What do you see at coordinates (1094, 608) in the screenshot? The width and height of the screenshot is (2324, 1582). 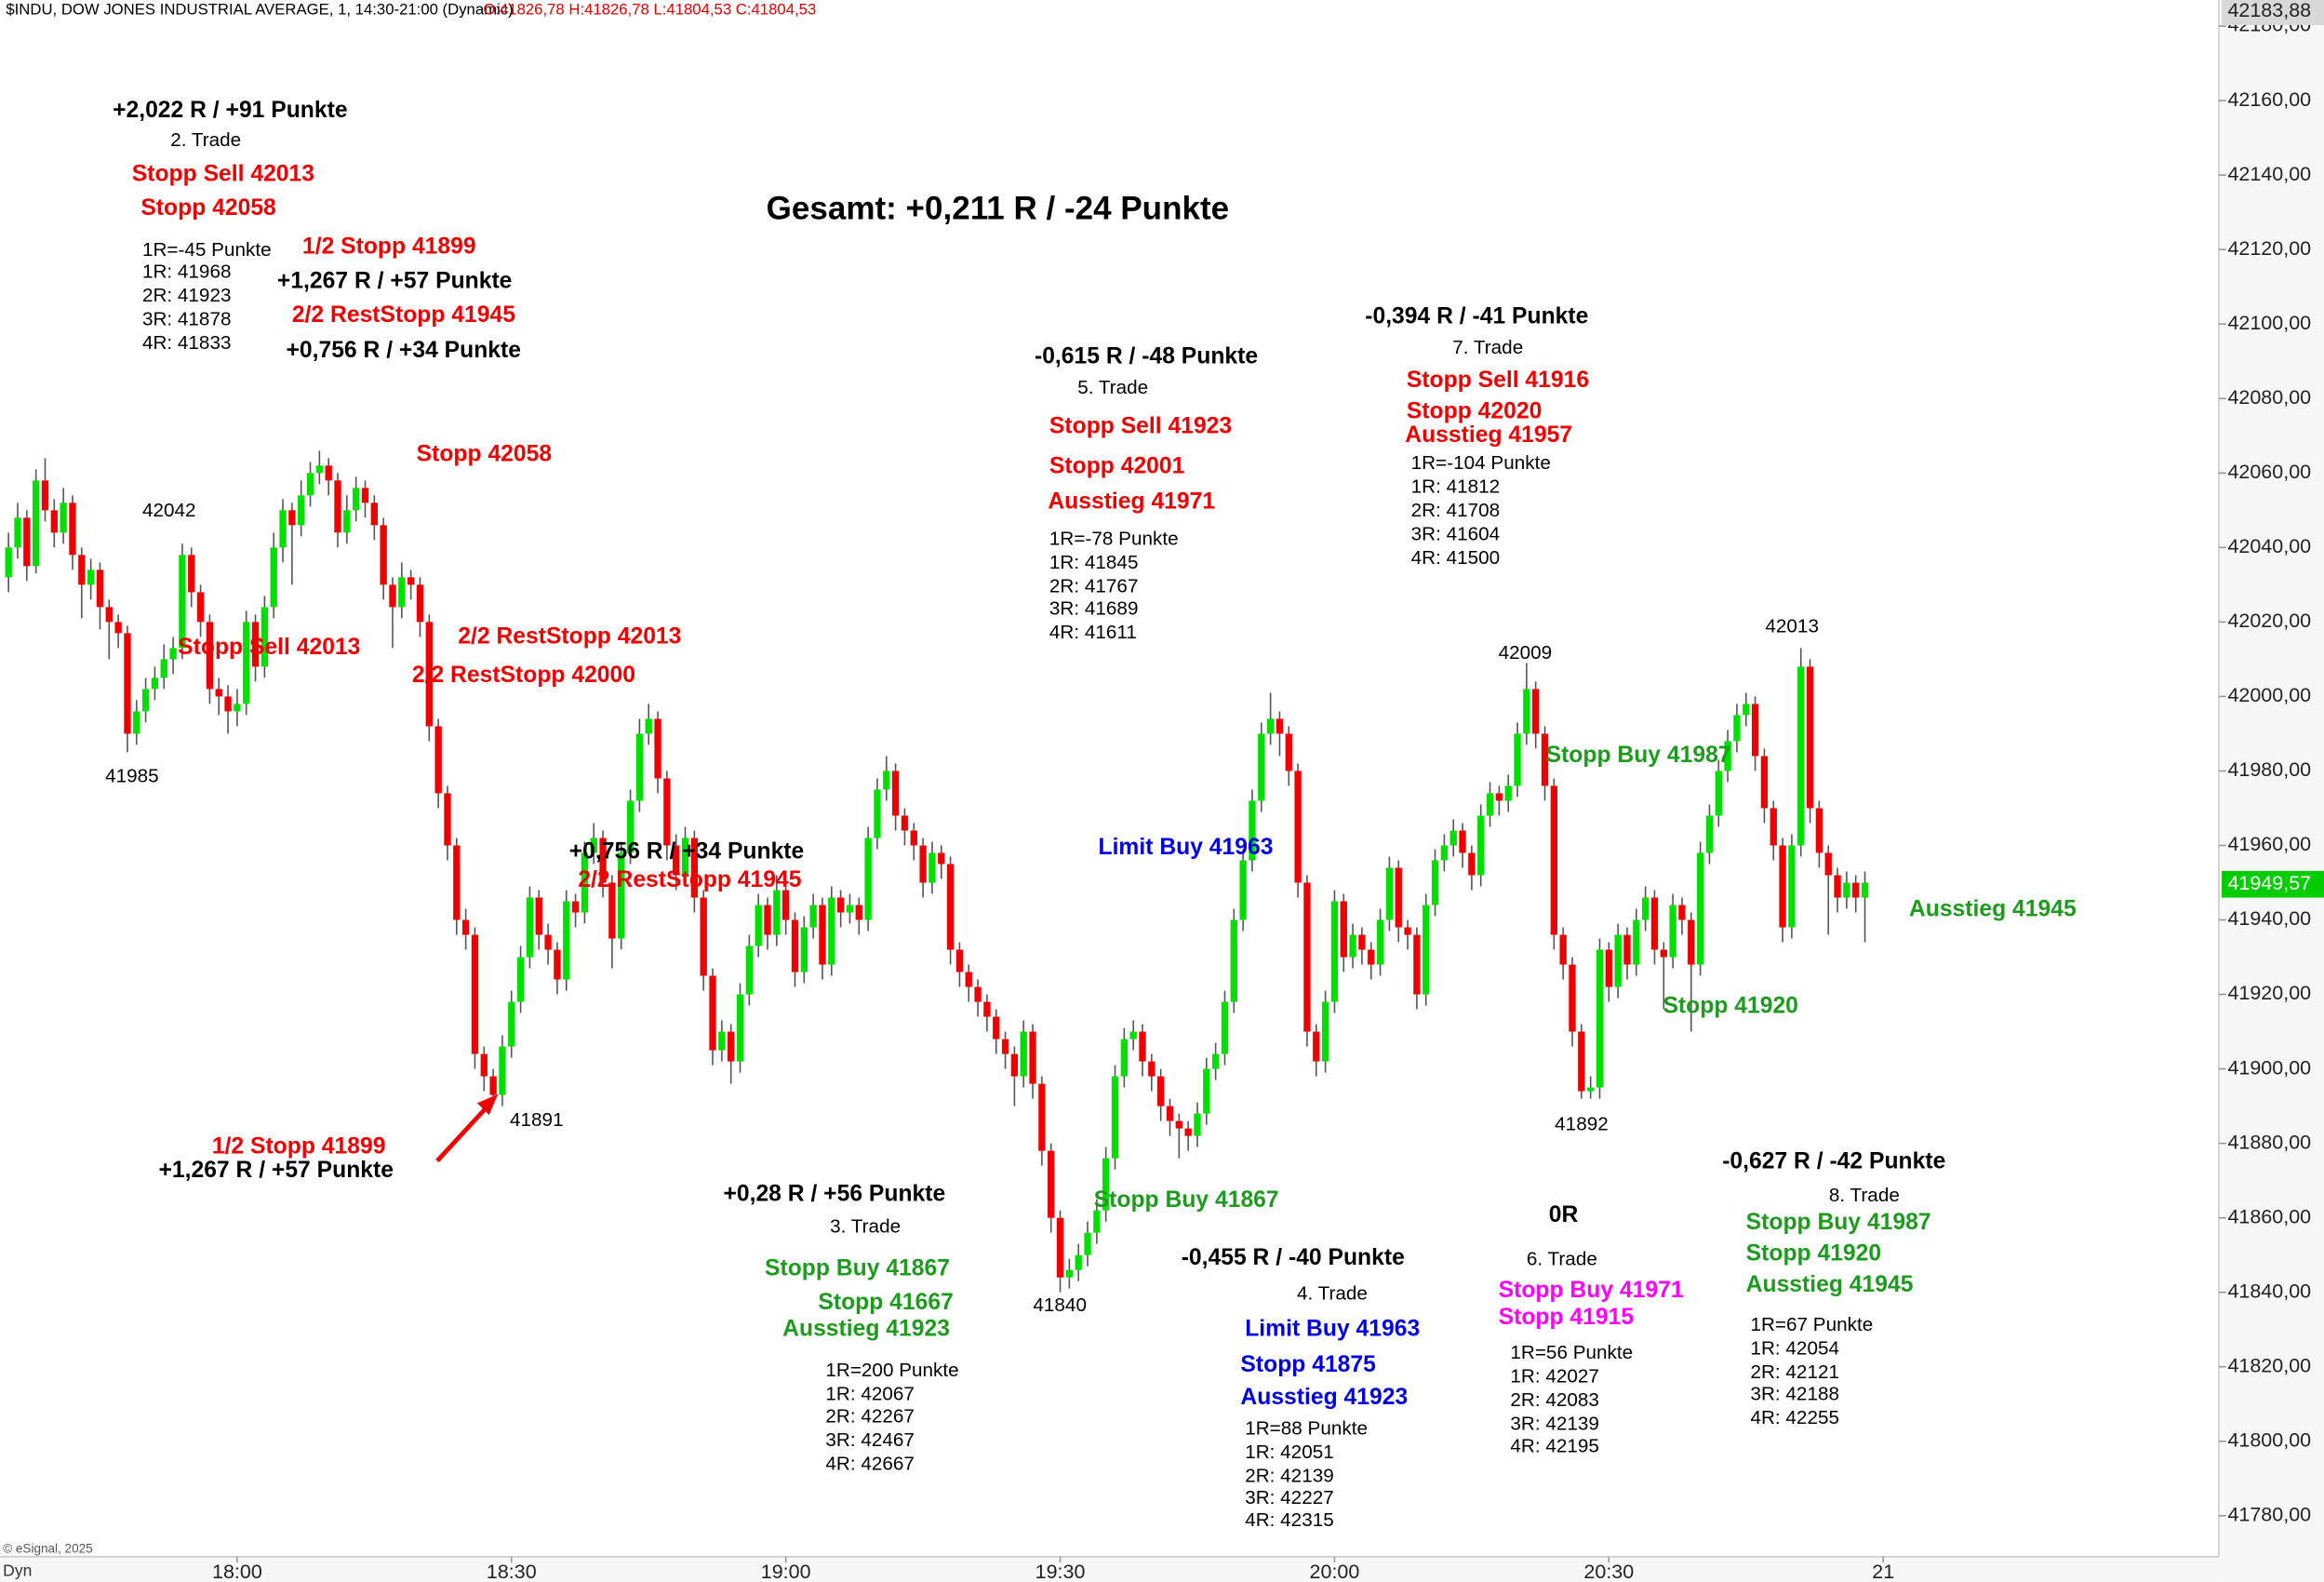 I see `annotation: 3R: 41689` at bounding box center [1094, 608].